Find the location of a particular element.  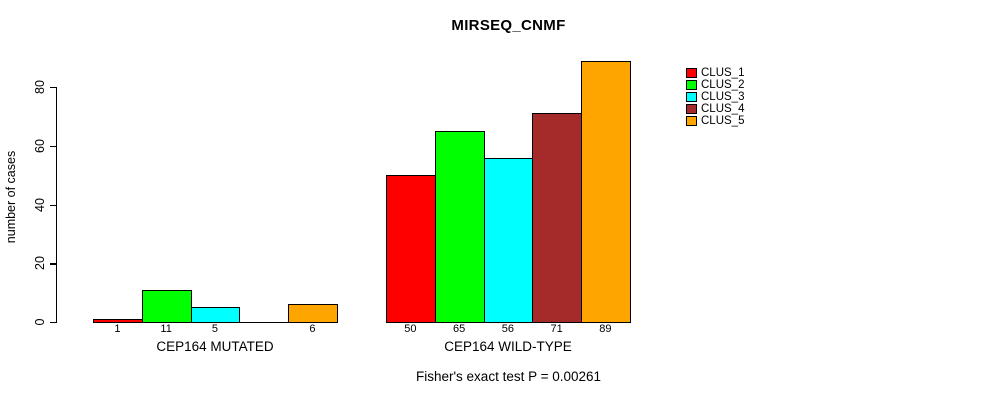

legend-item-CLUS_2: CLUS_2 is located at coordinates (715, 85).